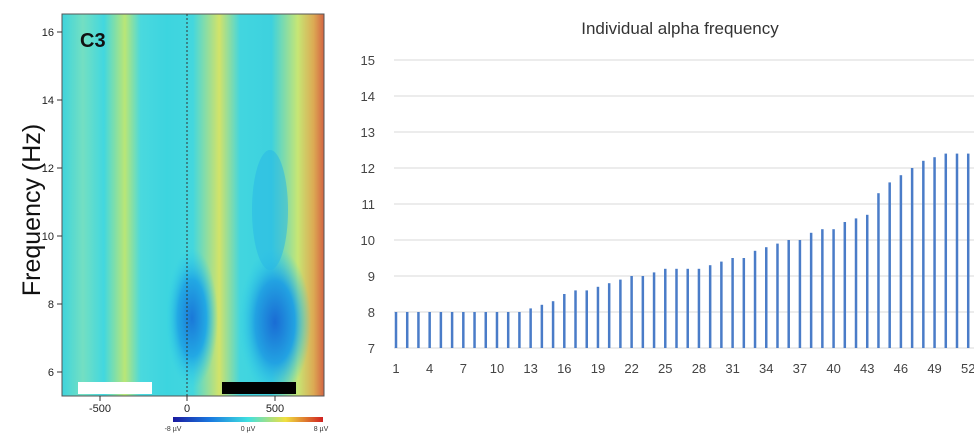 The image size is (974, 439). I want to click on x-tick-label: 46, so click(901, 368).